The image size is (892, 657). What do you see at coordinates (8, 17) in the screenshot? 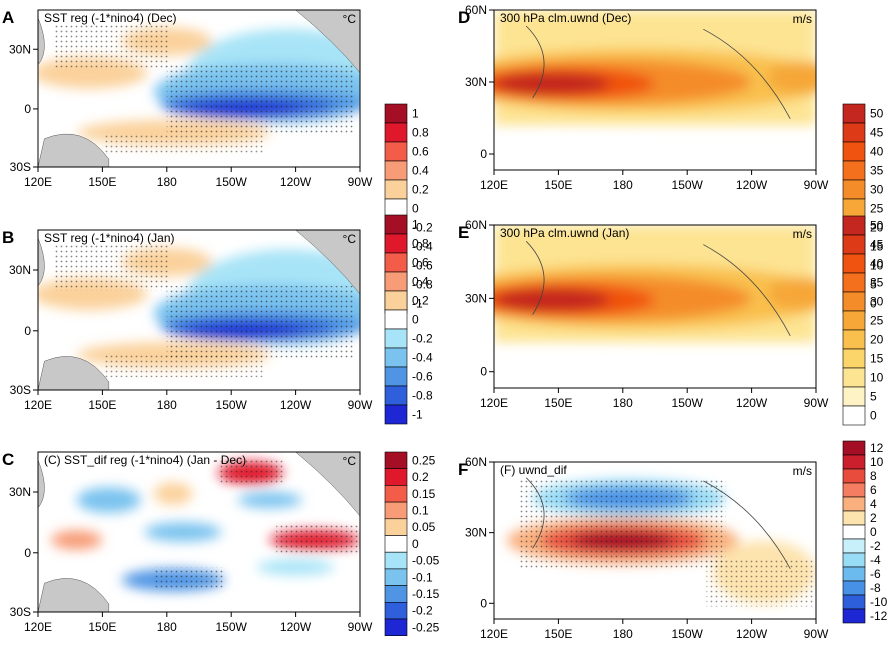
I see `panel-letter: A` at bounding box center [8, 17].